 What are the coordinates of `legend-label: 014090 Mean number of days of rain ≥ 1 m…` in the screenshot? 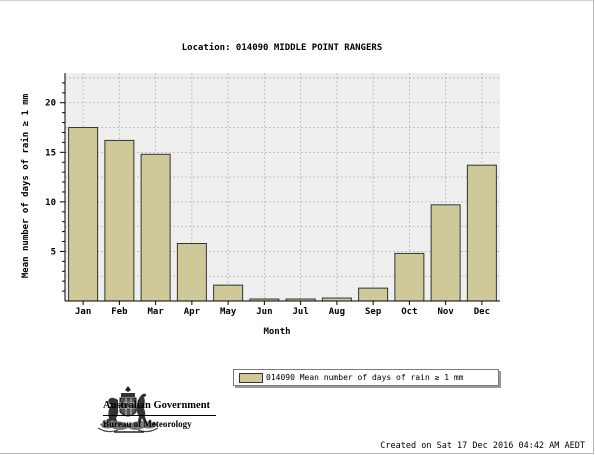 It's located at (365, 377).